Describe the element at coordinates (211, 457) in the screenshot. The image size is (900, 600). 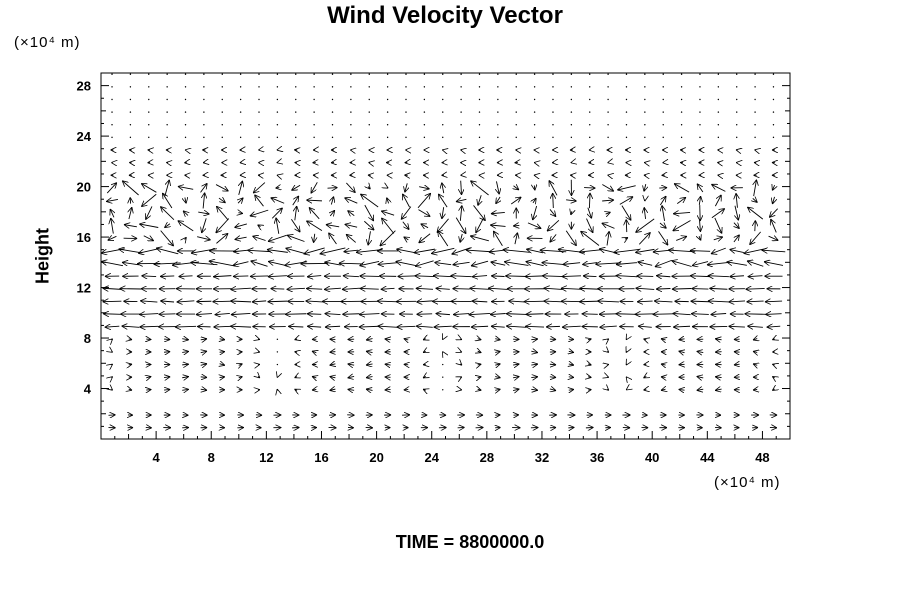
I see `x-tick-label: 8` at that location.